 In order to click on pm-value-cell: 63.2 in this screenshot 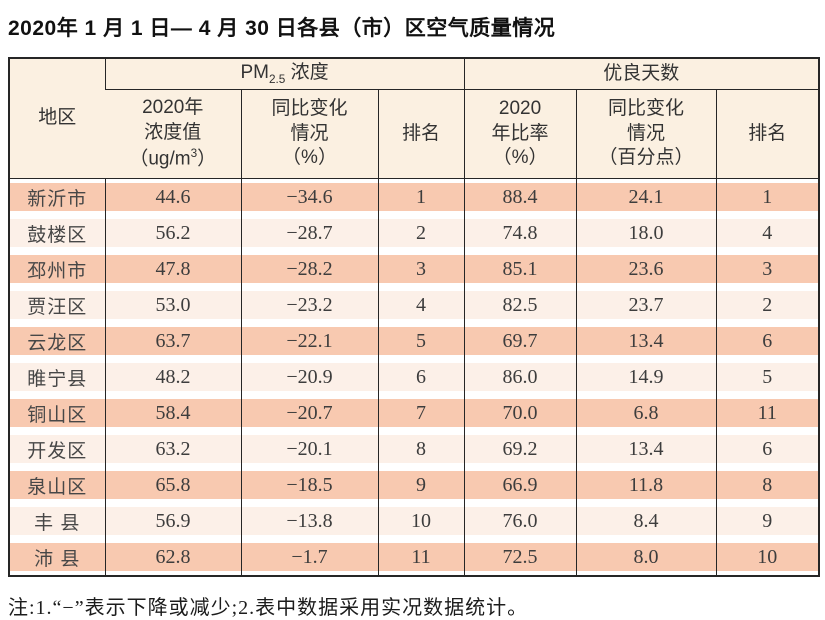, I will do `click(172, 449)`.